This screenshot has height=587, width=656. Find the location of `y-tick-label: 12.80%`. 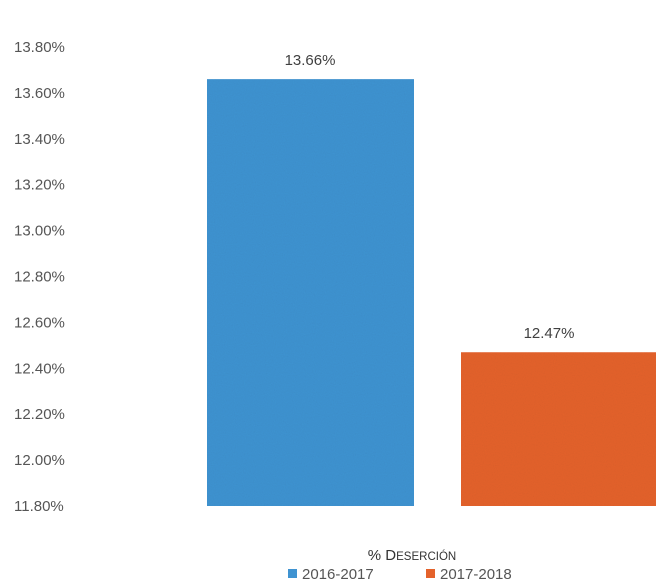

y-tick-label: 12.80% is located at coordinates (39, 277).